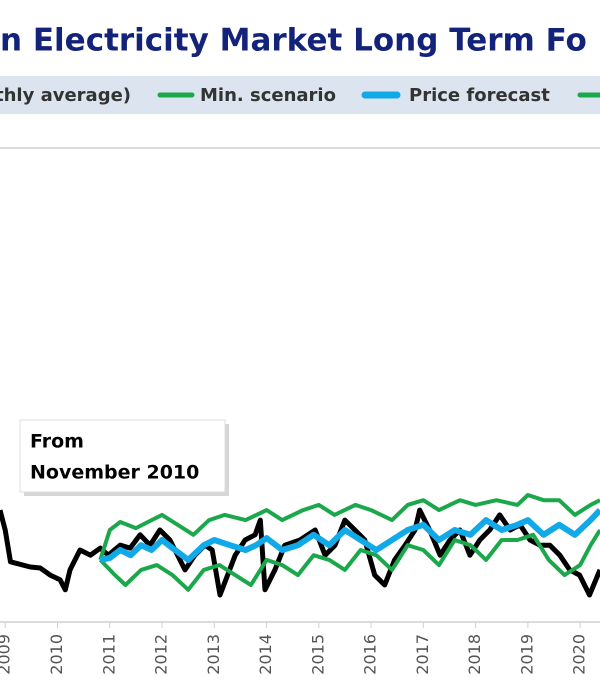  I want to click on annotation-box, so click(122, 456).